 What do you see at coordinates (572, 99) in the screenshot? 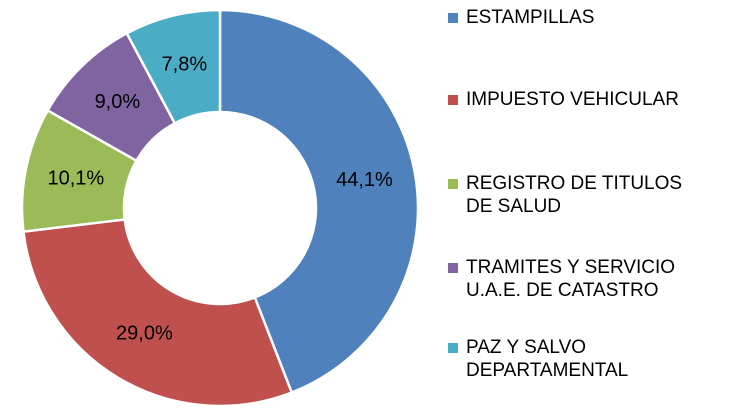
I see `legend-label: IMPUESTO VEHICULAR` at bounding box center [572, 99].